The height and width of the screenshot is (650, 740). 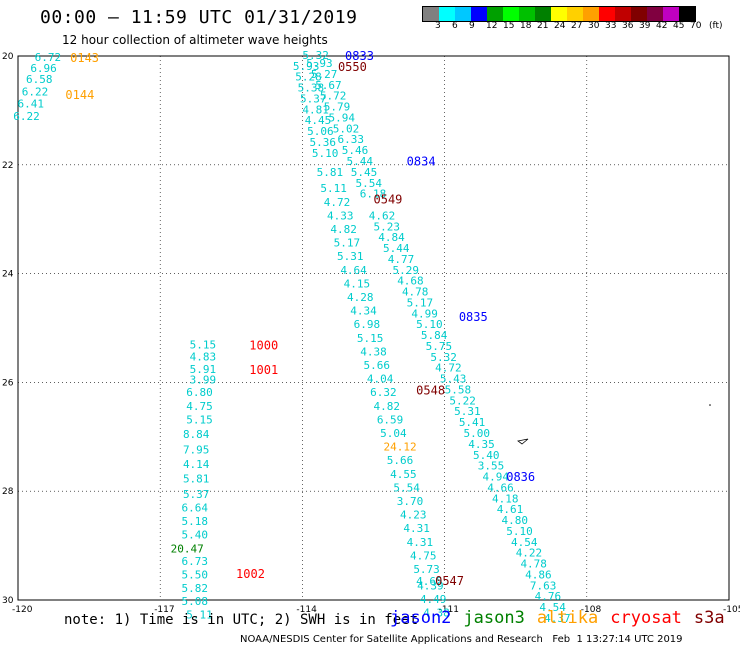 I want to click on pass-time-label: 0547, so click(x=449, y=581).